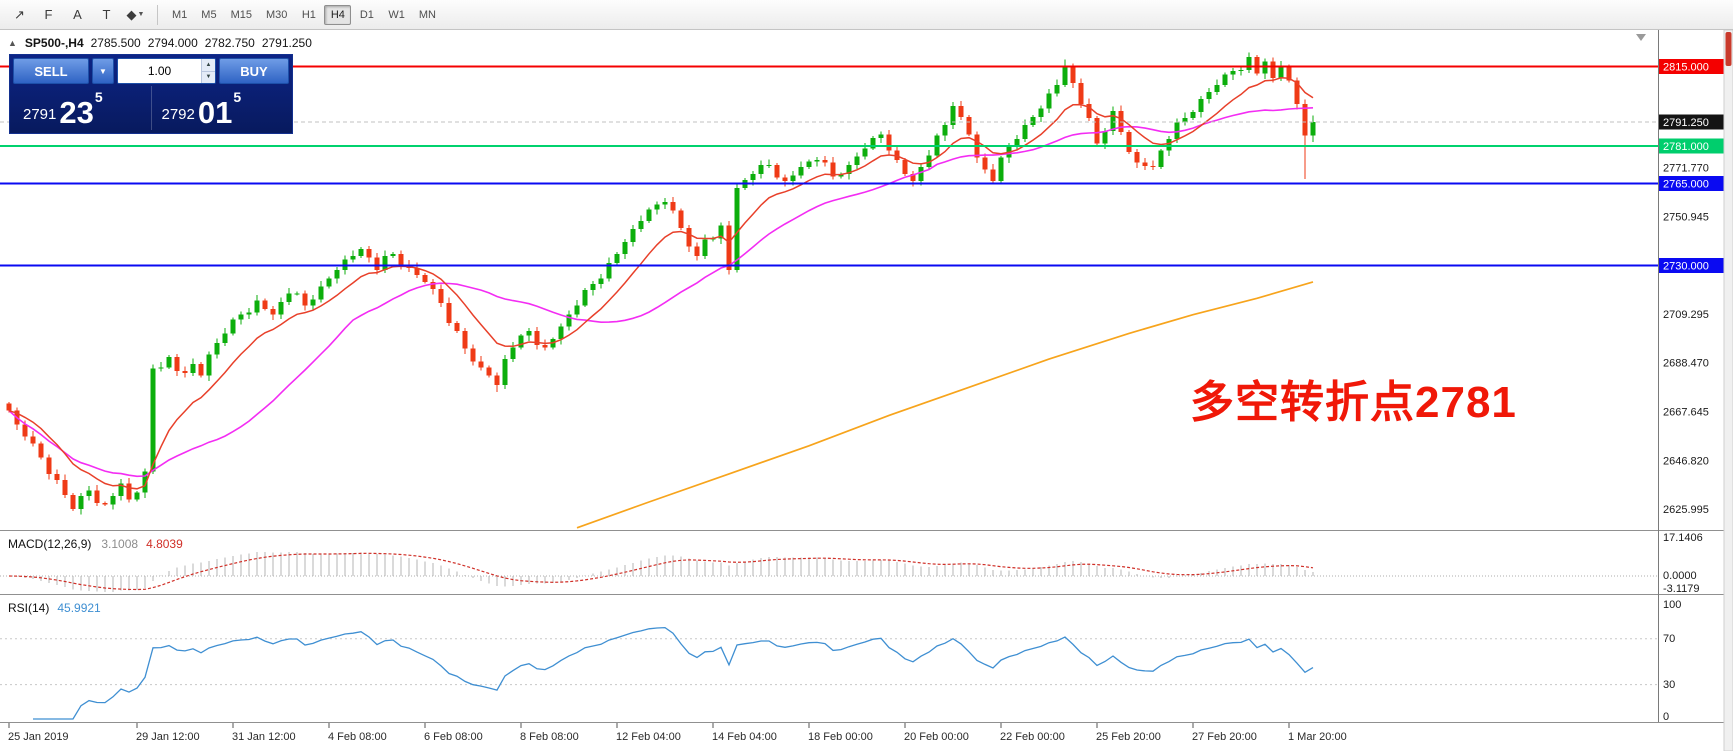  Describe the element at coordinates (648, 737) in the screenshot. I see `time-axis-label: 12 Feb 04:00` at that location.